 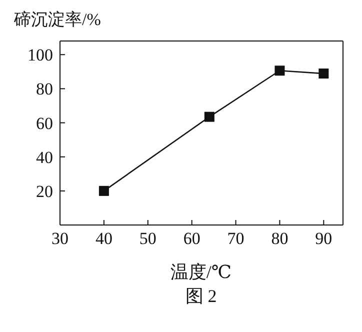 I want to click on x-tick-label: 60, so click(x=191, y=238).